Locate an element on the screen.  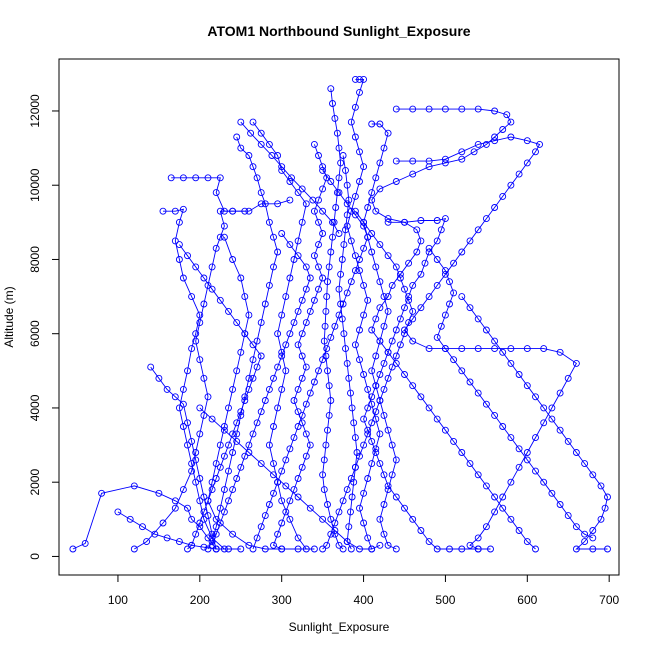
series-line is located at coordinates (534, 423).